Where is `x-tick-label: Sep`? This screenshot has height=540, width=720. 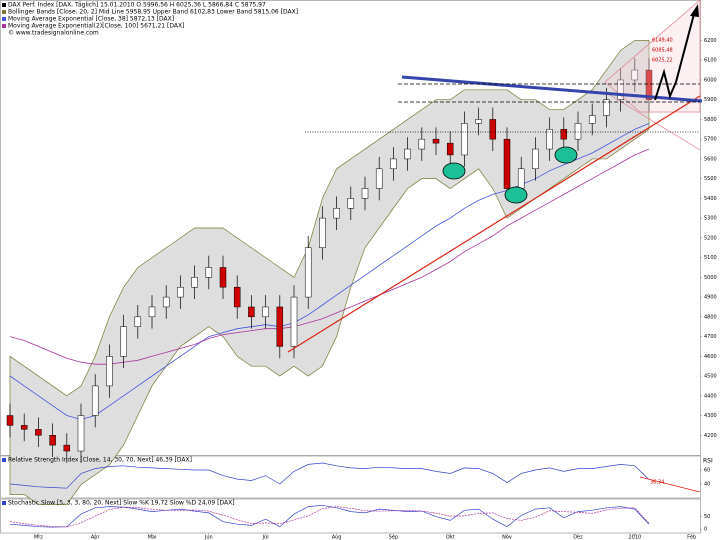
x-tick-label: Sep is located at coordinates (393, 537).